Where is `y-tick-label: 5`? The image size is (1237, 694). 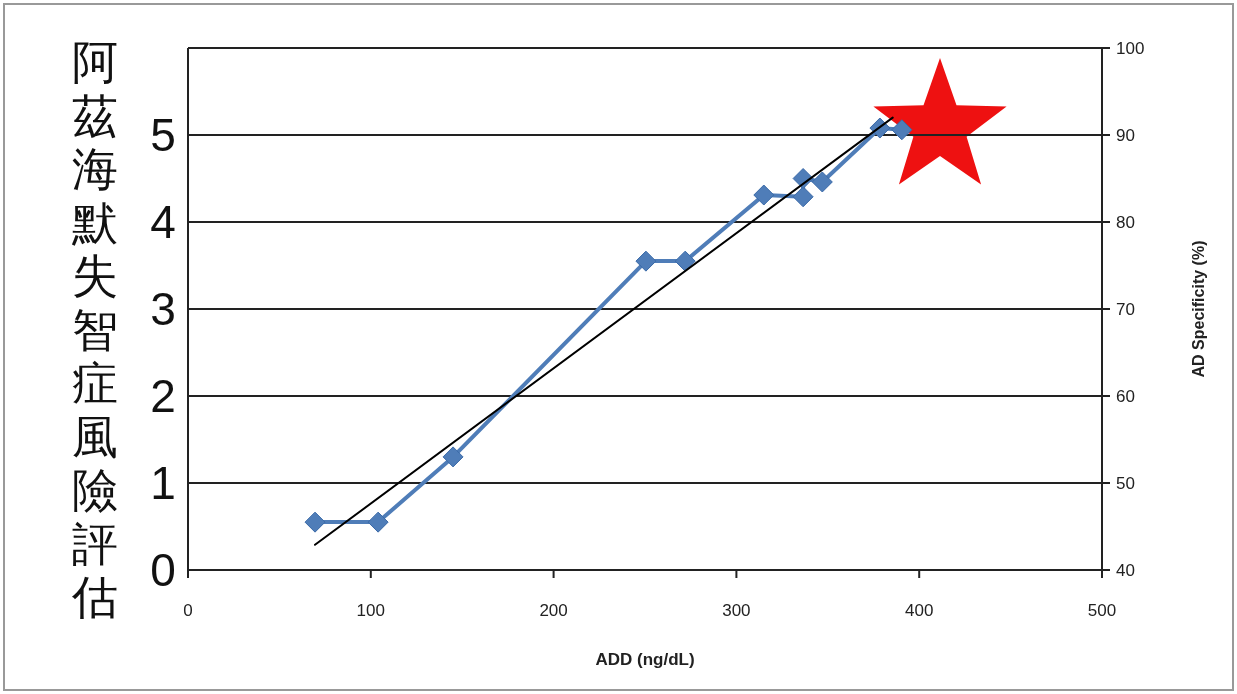 y-tick-label: 5 is located at coordinates (163, 135).